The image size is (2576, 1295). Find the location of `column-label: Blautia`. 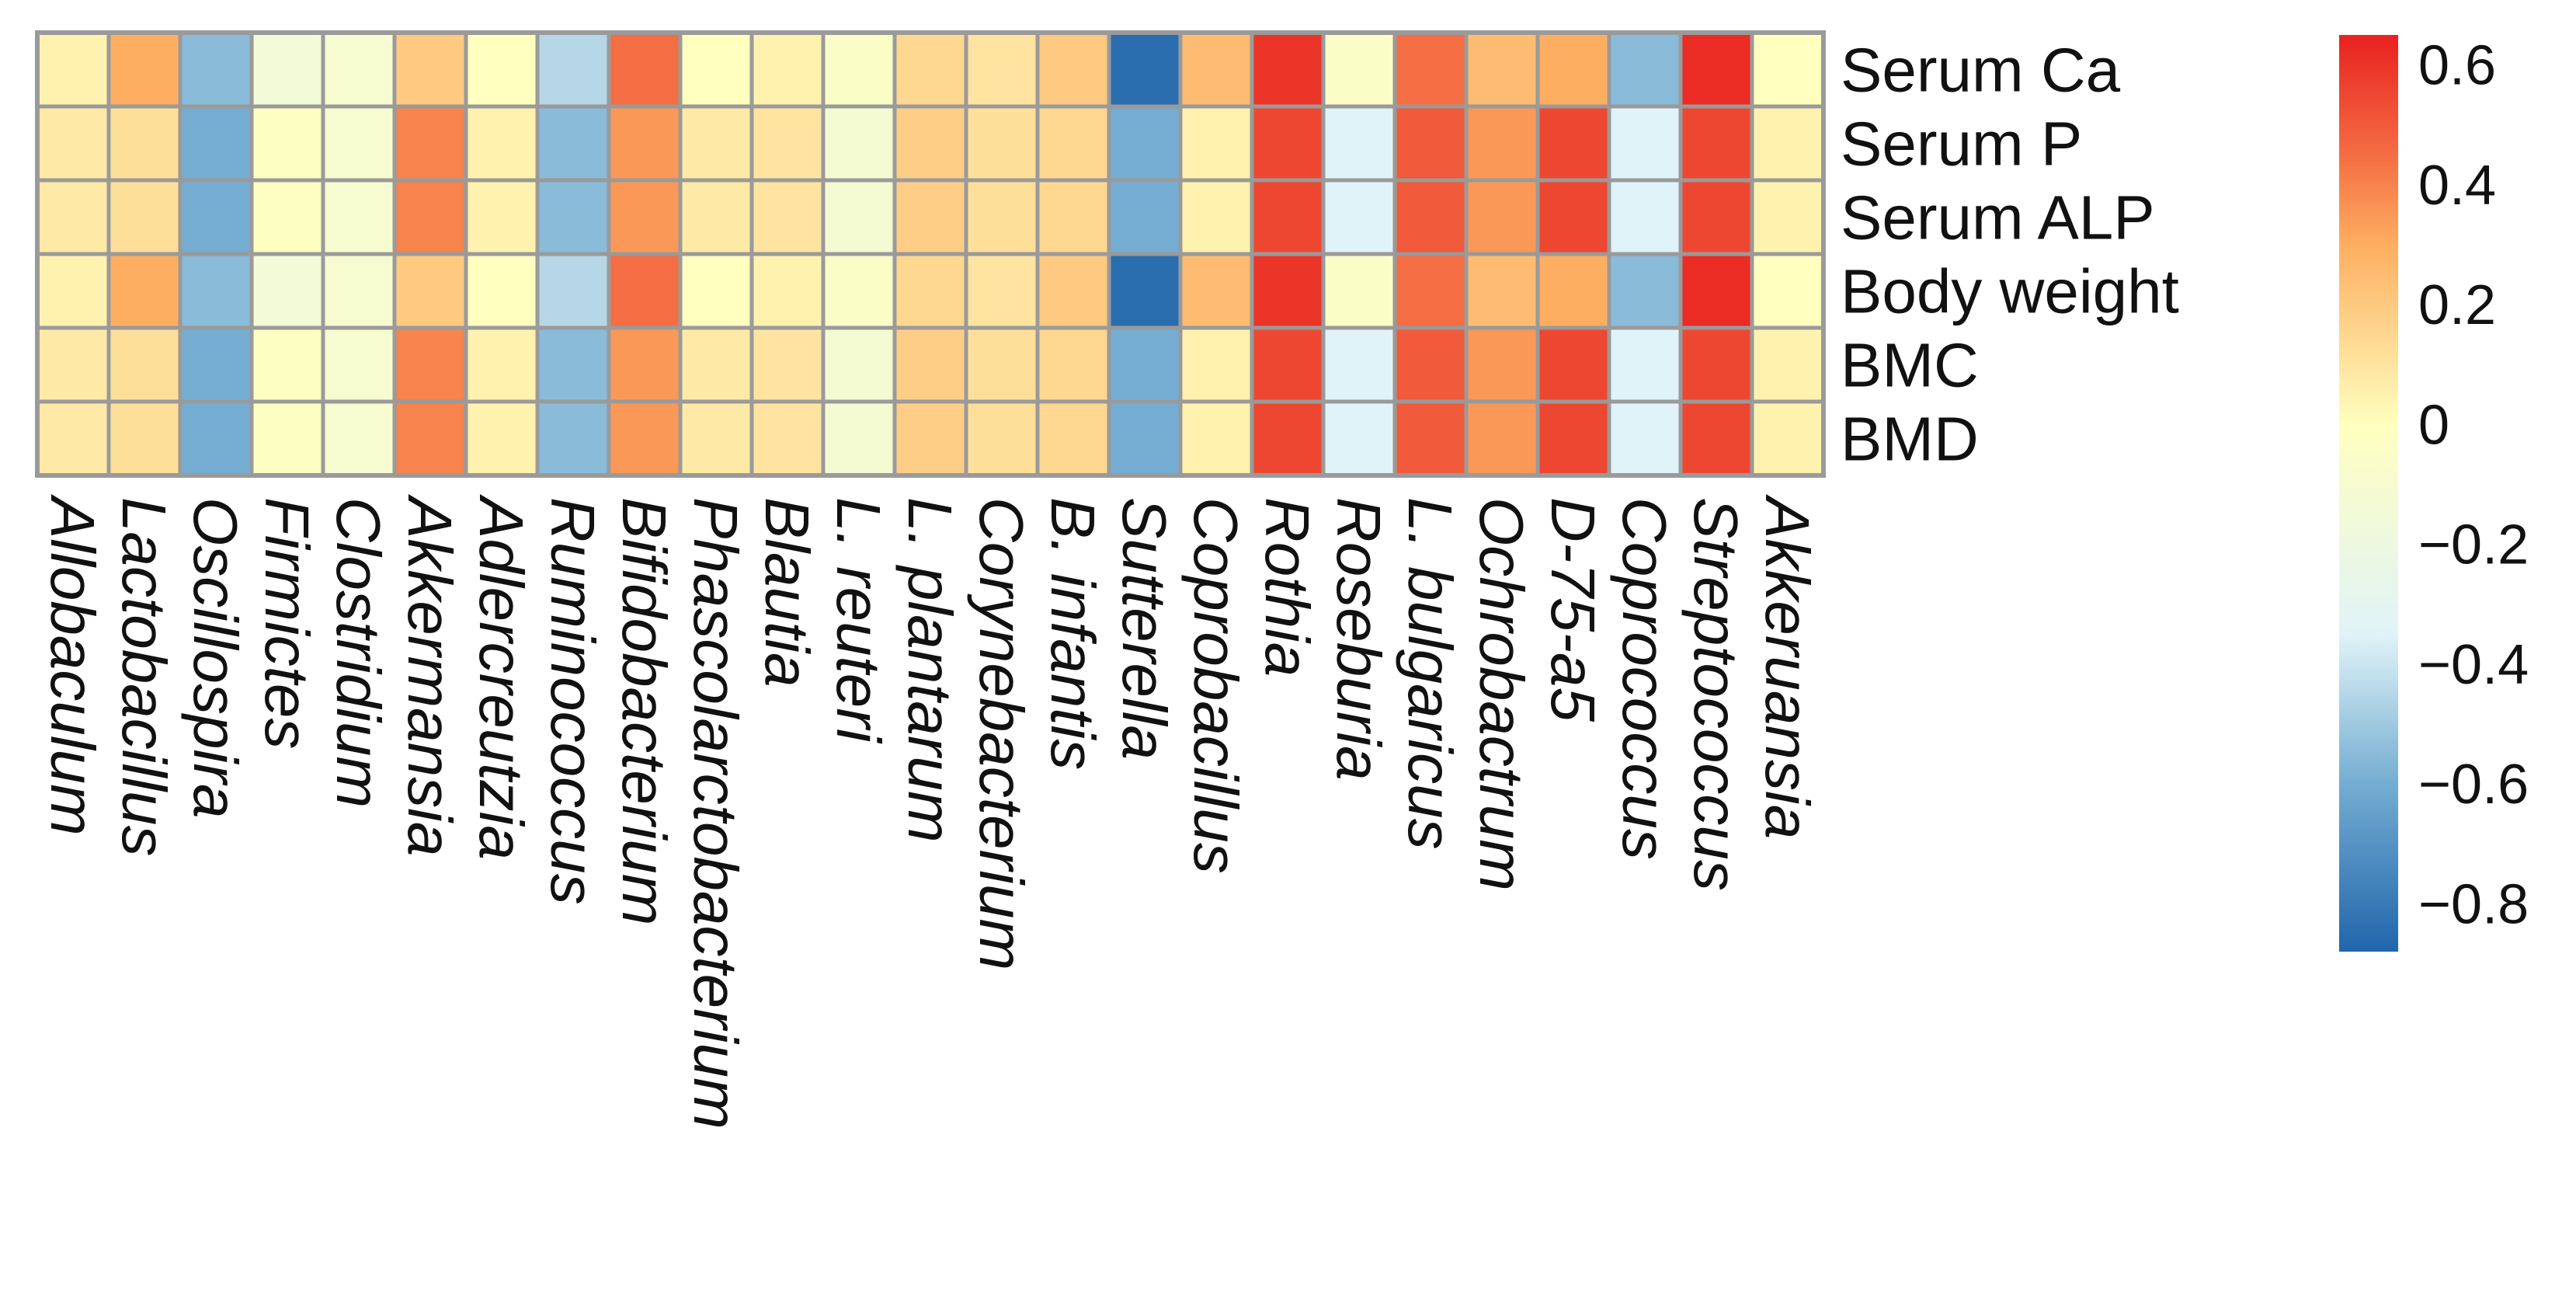

column-label: Blautia is located at coordinates (787, 592).